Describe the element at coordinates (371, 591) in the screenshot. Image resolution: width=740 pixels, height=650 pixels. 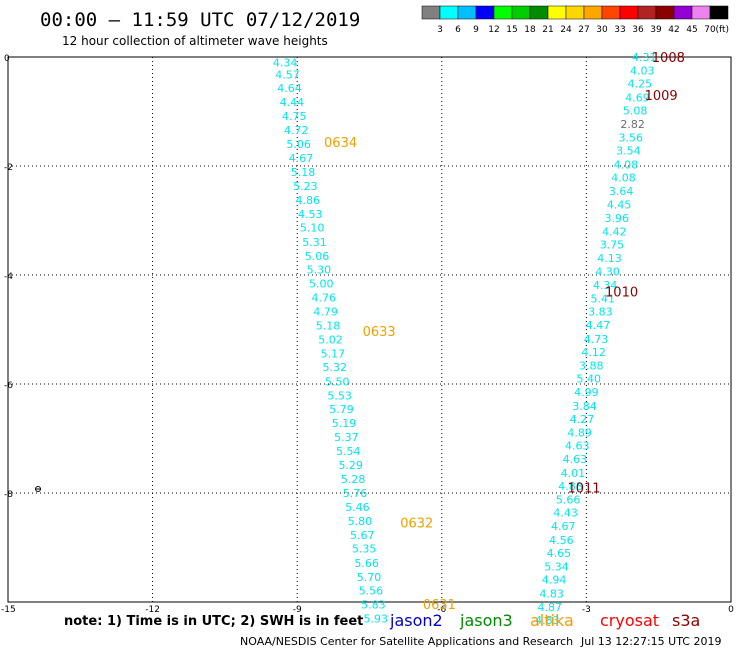
I see `data-point: 5.56` at that location.